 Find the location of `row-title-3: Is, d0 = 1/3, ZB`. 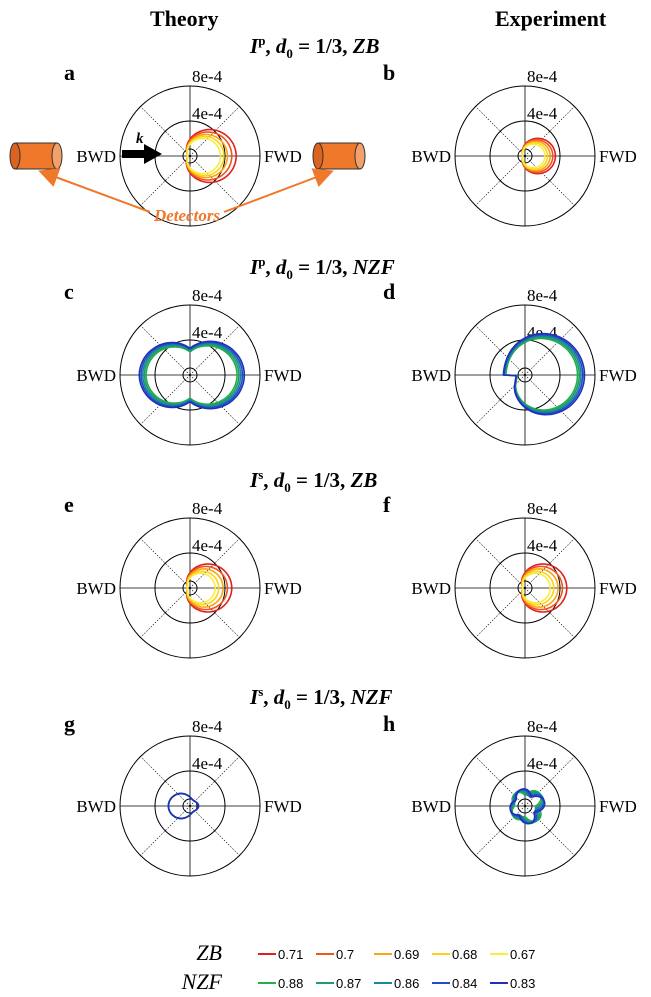

row-title-3: Is, d0 = 1/3, ZB is located at coordinates (314, 481).